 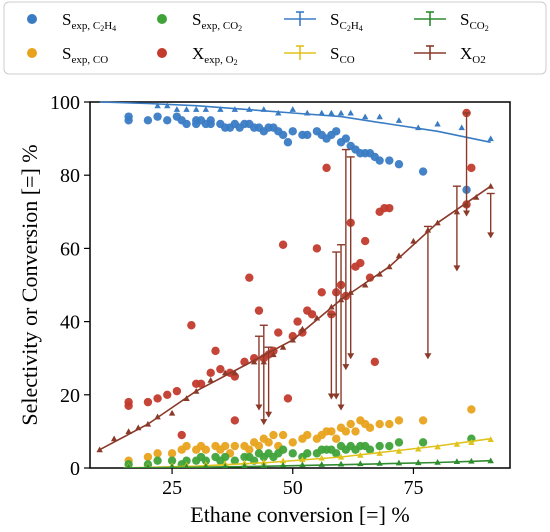 What do you see at coordinates (85, 55) in the screenshot?
I see `legend-label: Sexp, CO` at bounding box center [85, 55].